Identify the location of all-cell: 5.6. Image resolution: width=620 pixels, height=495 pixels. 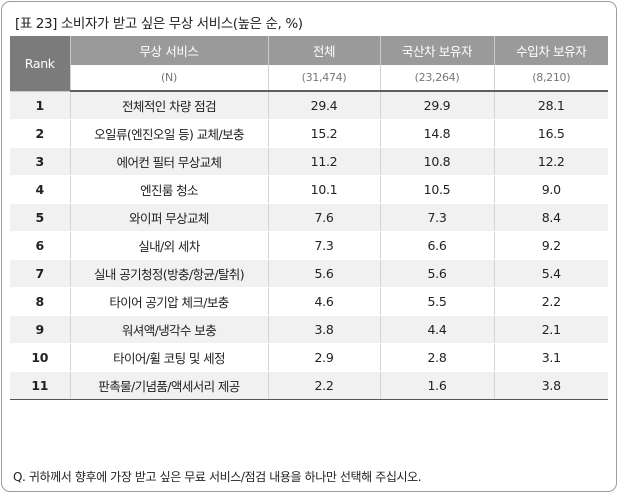
(323, 273).